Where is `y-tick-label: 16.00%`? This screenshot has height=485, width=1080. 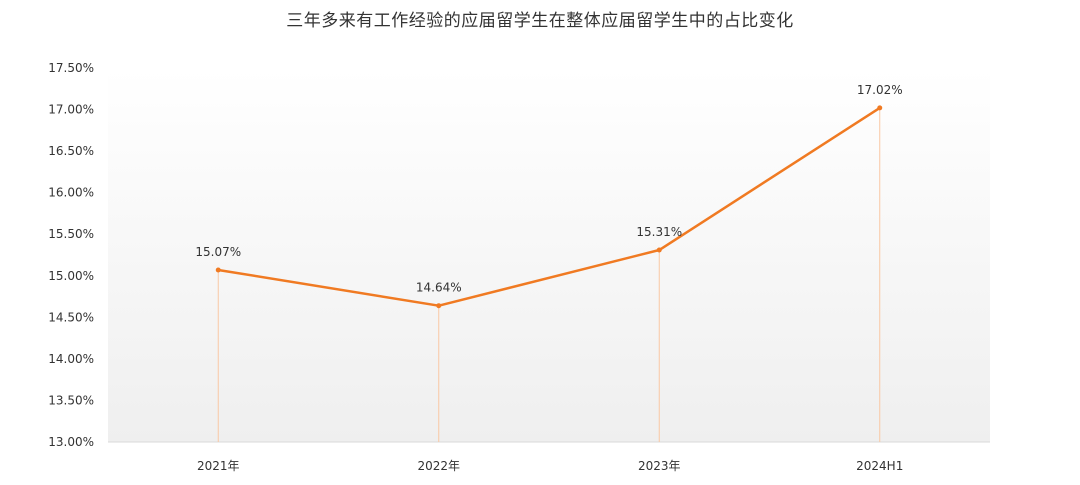
y-tick-label: 16.00% is located at coordinates (71, 193).